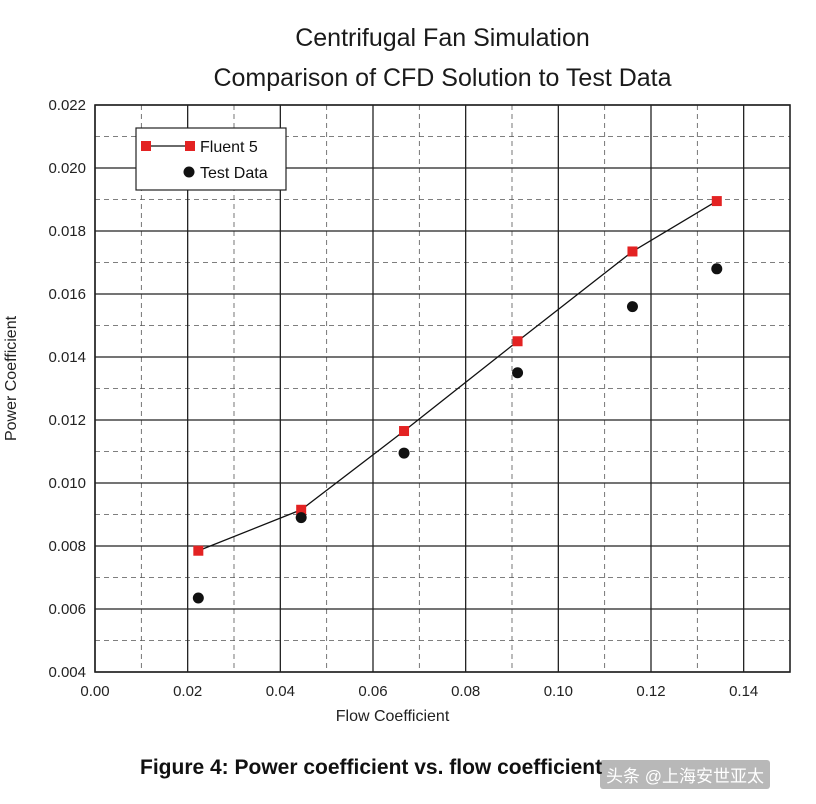 The image size is (816, 804). Describe the element at coordinates (187, 691) in the screenshot. I see `x-tick-label: 0.02` at that location.